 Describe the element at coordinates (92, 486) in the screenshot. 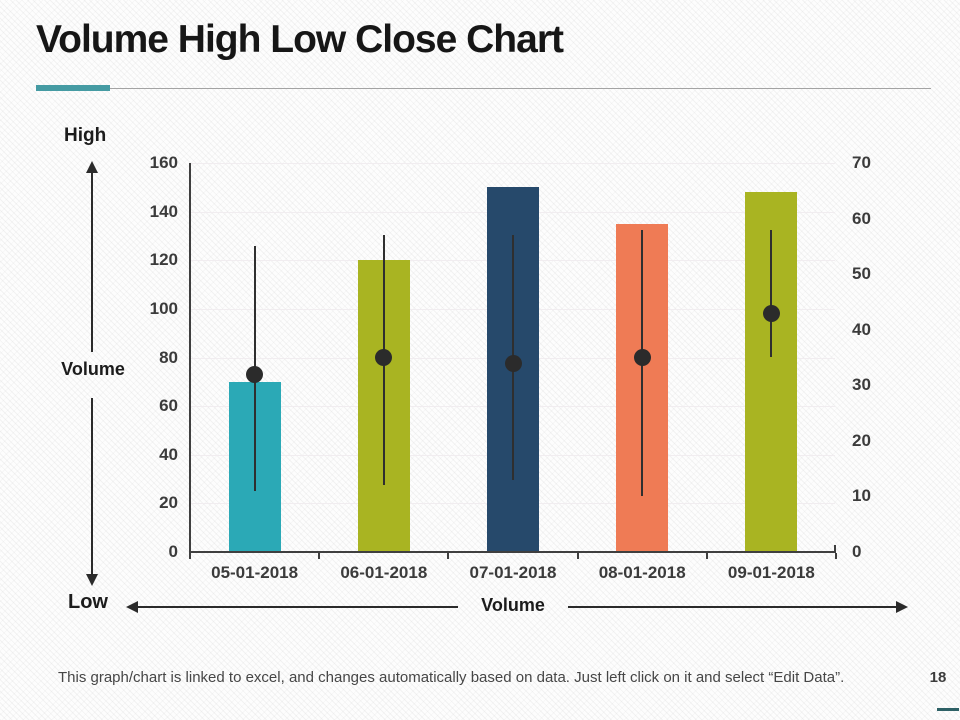

I see `vertical-arrow-shaft-lower` at that location.